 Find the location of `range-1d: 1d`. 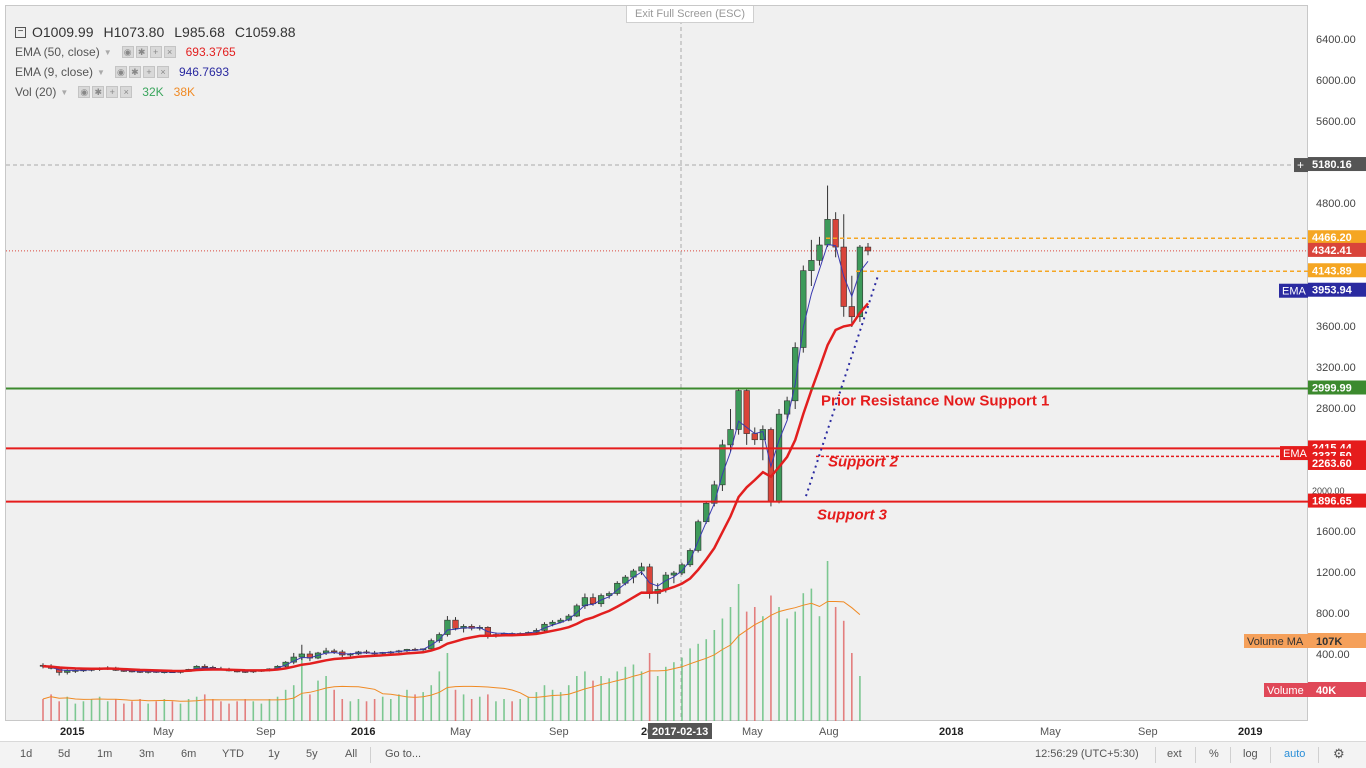

range-1d: 1d is located at coordinates (26, 754).